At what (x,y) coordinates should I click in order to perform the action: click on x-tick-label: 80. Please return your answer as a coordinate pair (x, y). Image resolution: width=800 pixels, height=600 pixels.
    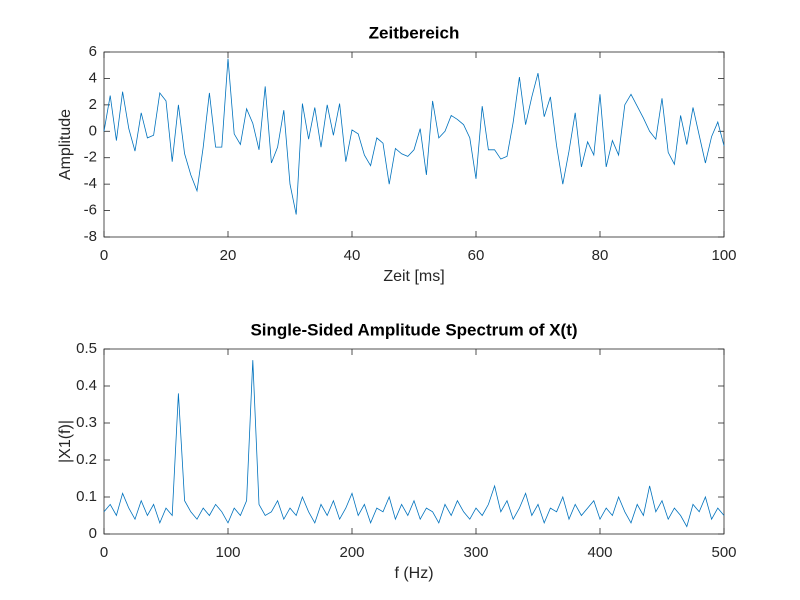
    Looking at the image, I should click on (600, 255).